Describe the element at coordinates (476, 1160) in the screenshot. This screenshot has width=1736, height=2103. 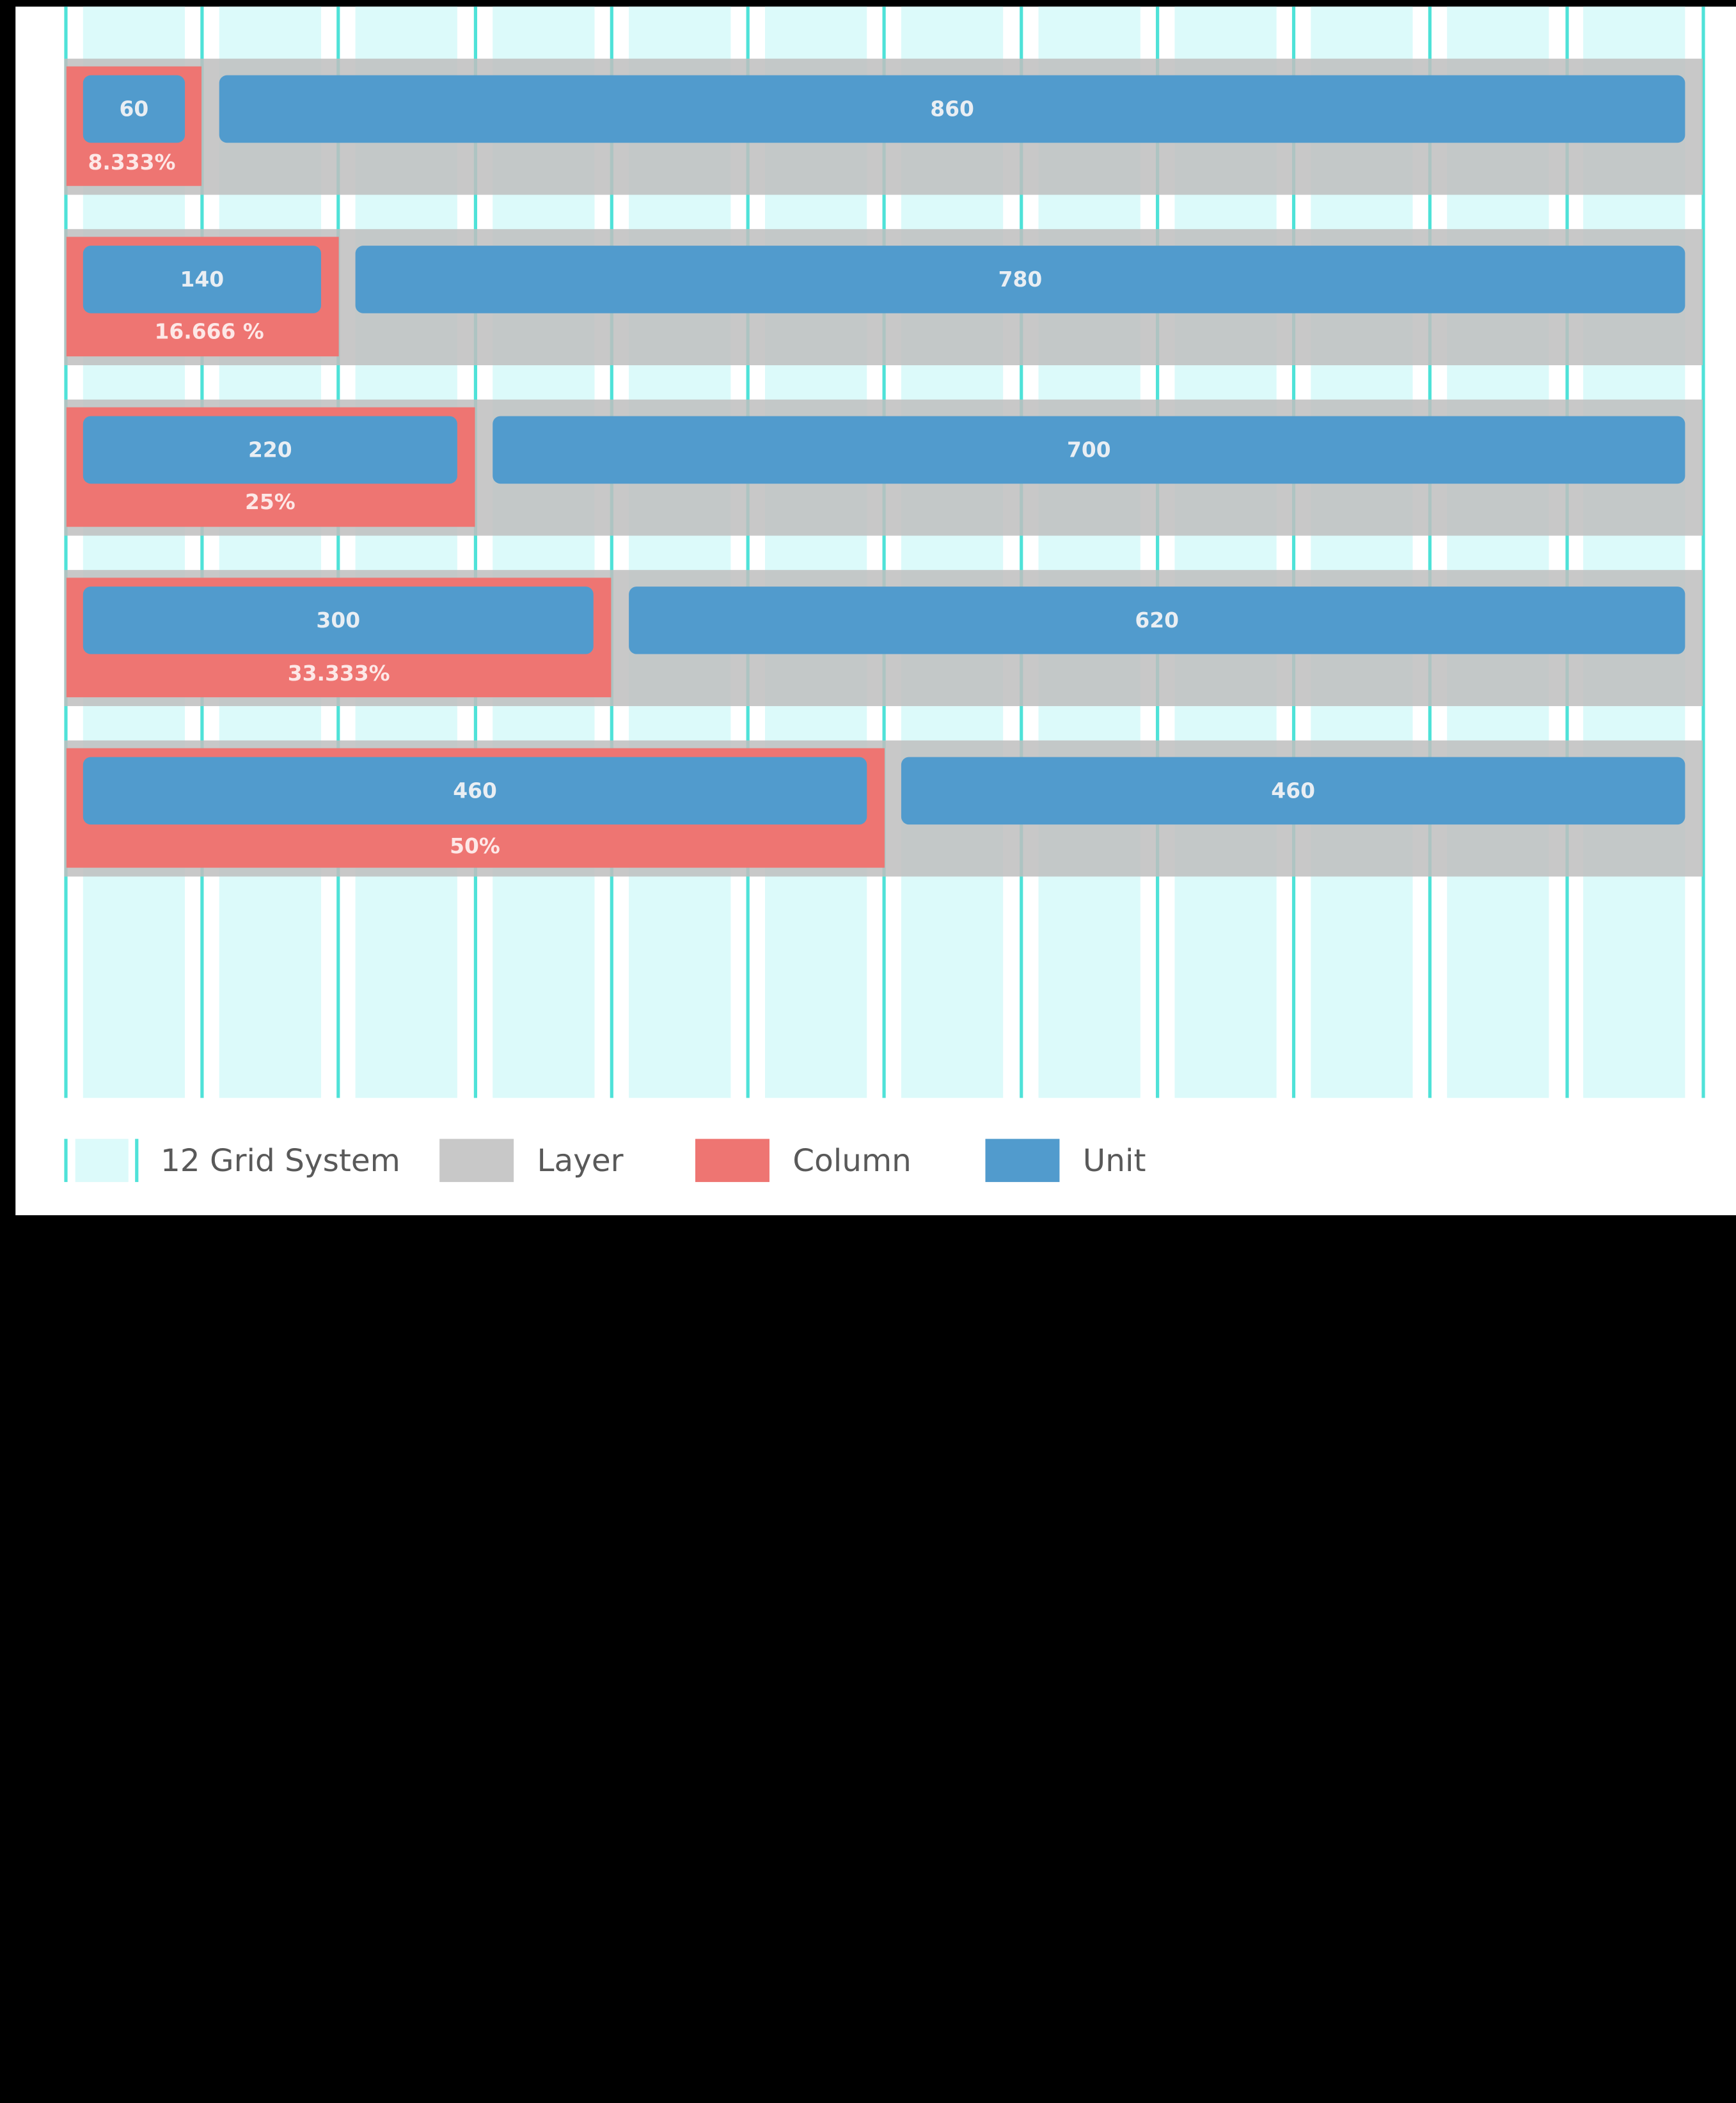
I see `legend-layer-swatch` at that location.